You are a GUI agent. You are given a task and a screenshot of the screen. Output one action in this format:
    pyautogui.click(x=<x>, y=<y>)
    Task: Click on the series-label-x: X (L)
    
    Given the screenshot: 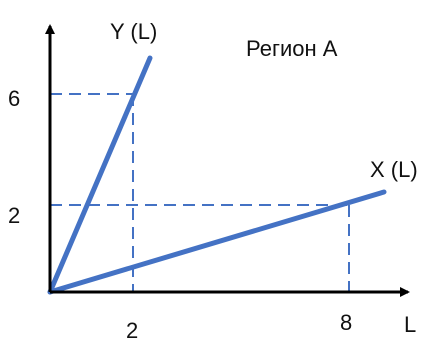 What is the action you would take?
    pyautogui.click(x=394, y=169)
    